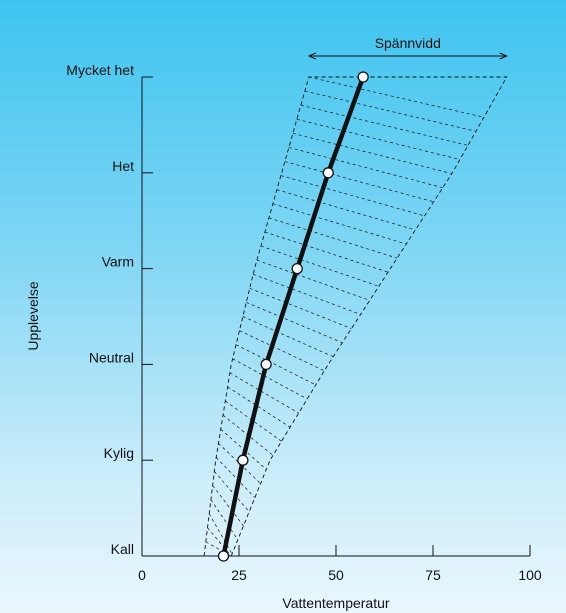 This screenshot has width=566, height=613. I want to click on y-tick-label: Het, so click(123, 166).